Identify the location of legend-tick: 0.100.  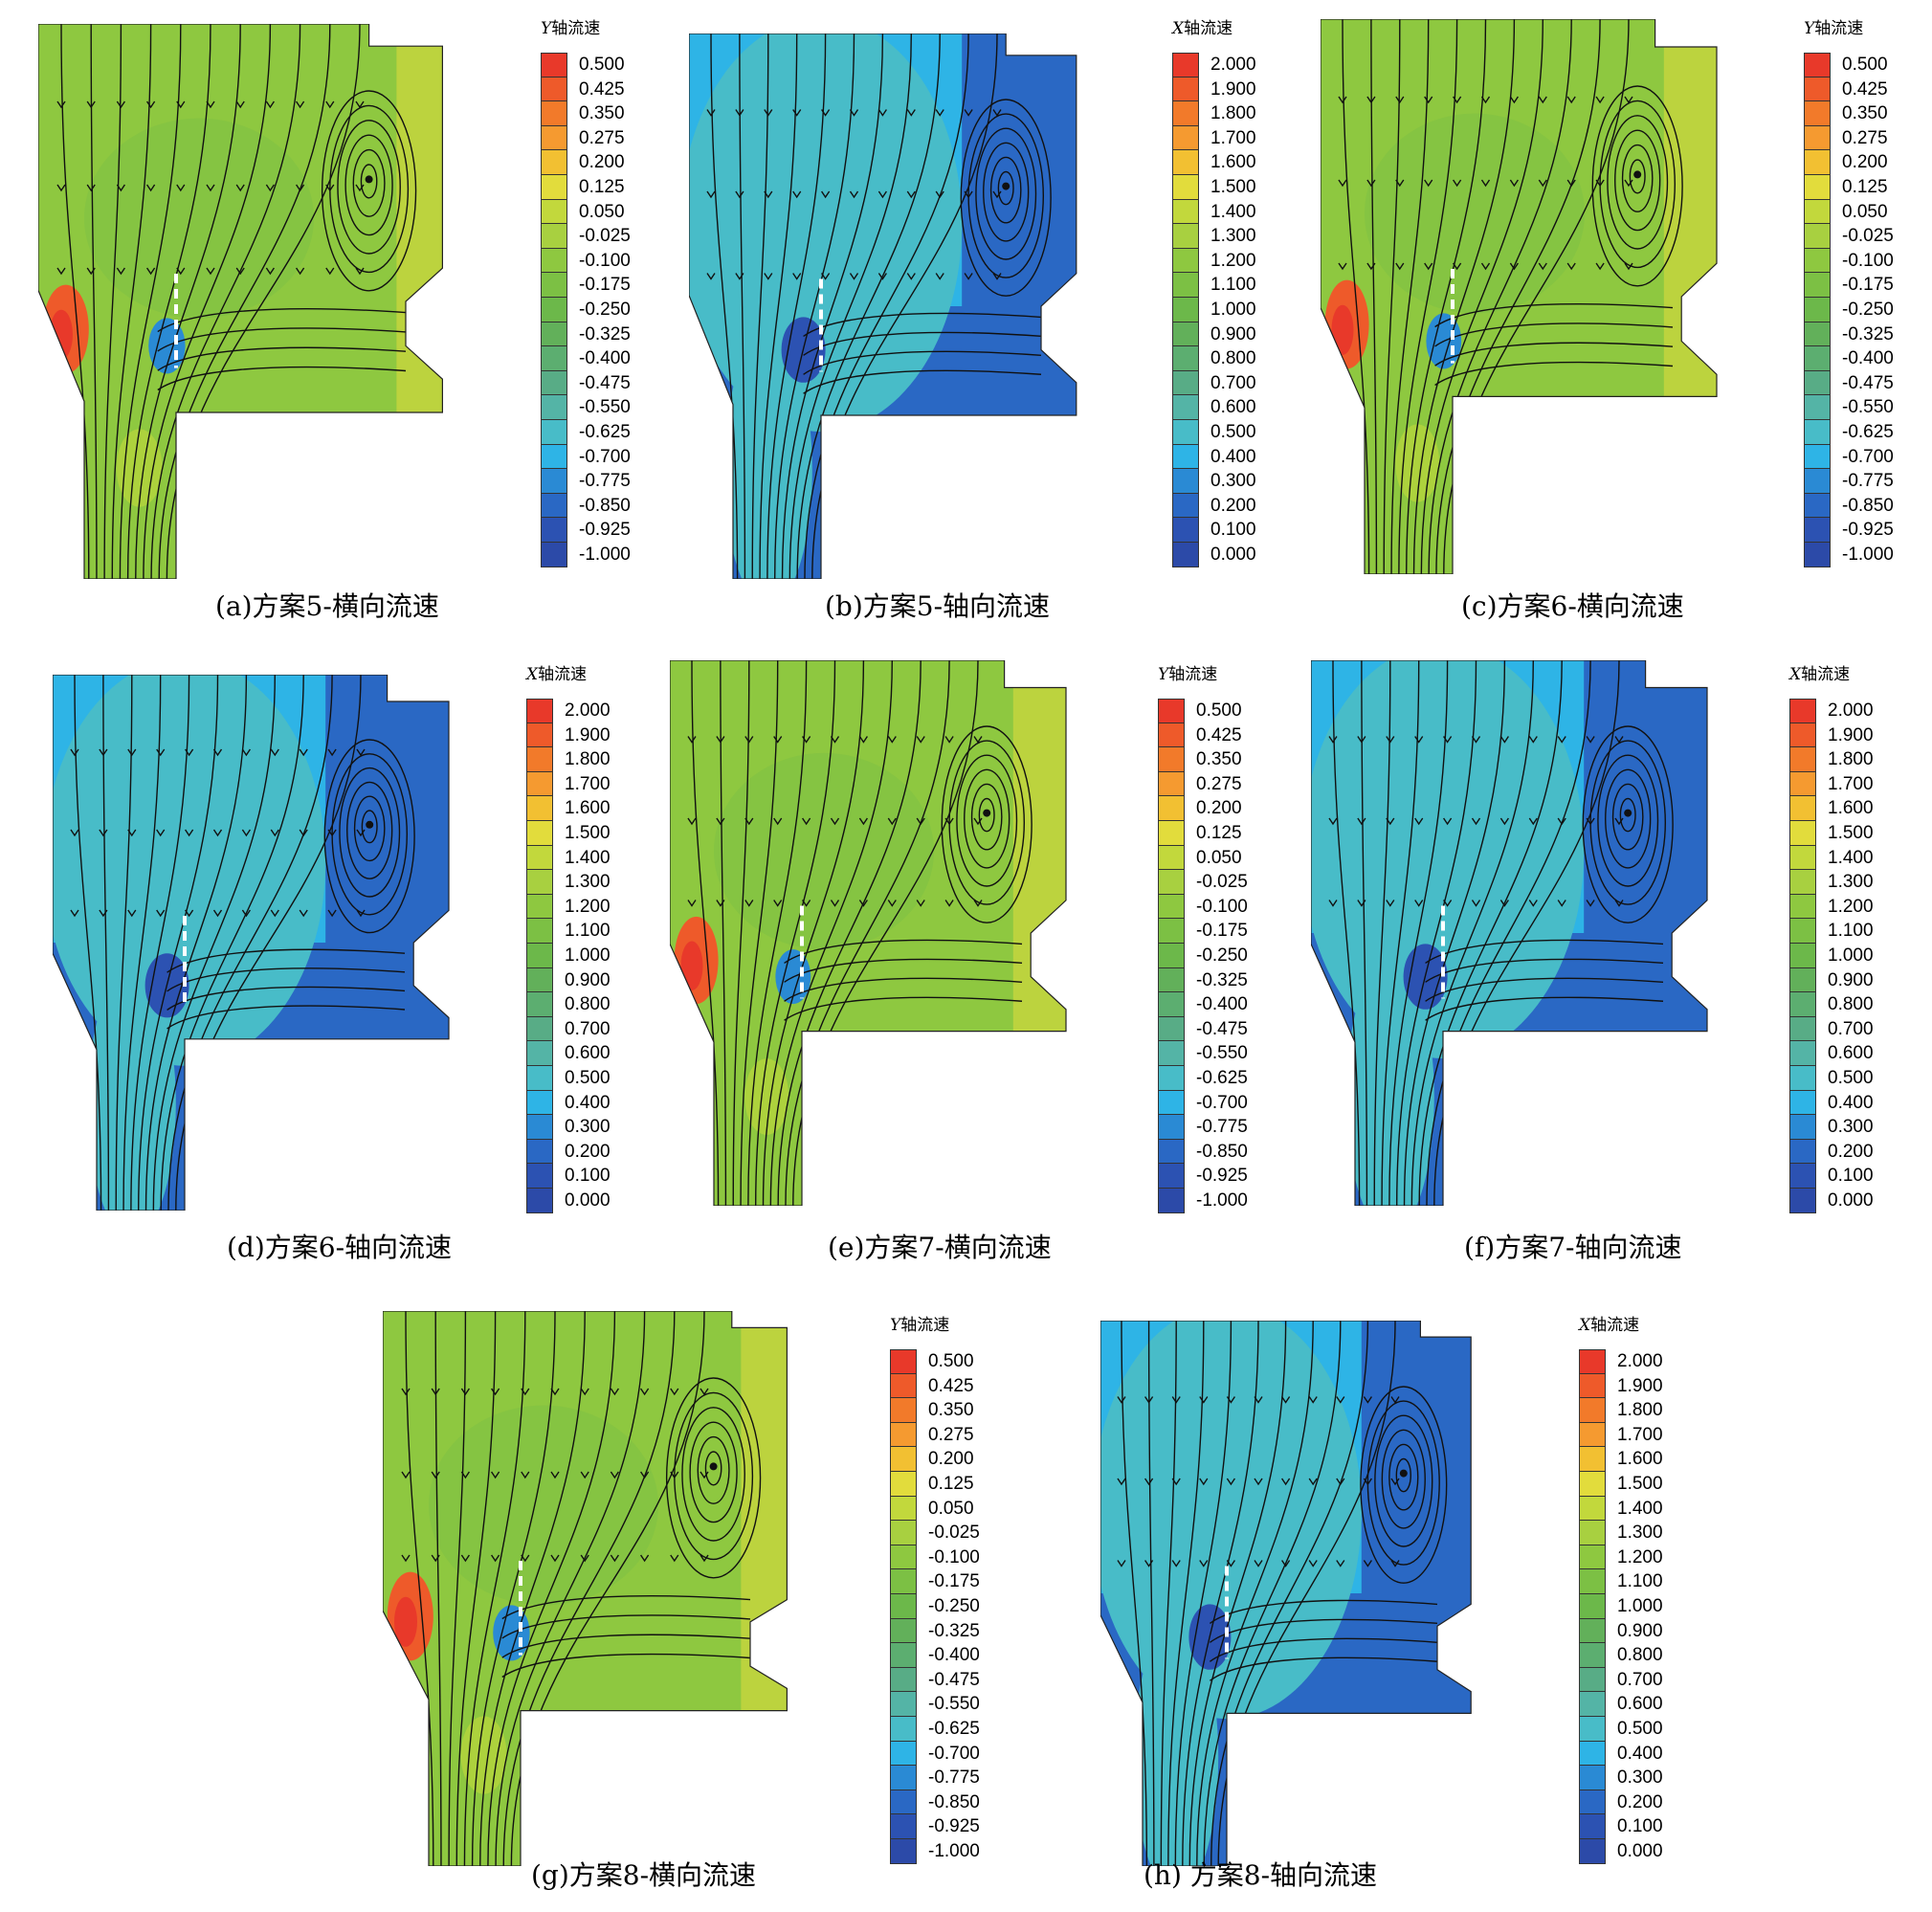
(1233, 530).